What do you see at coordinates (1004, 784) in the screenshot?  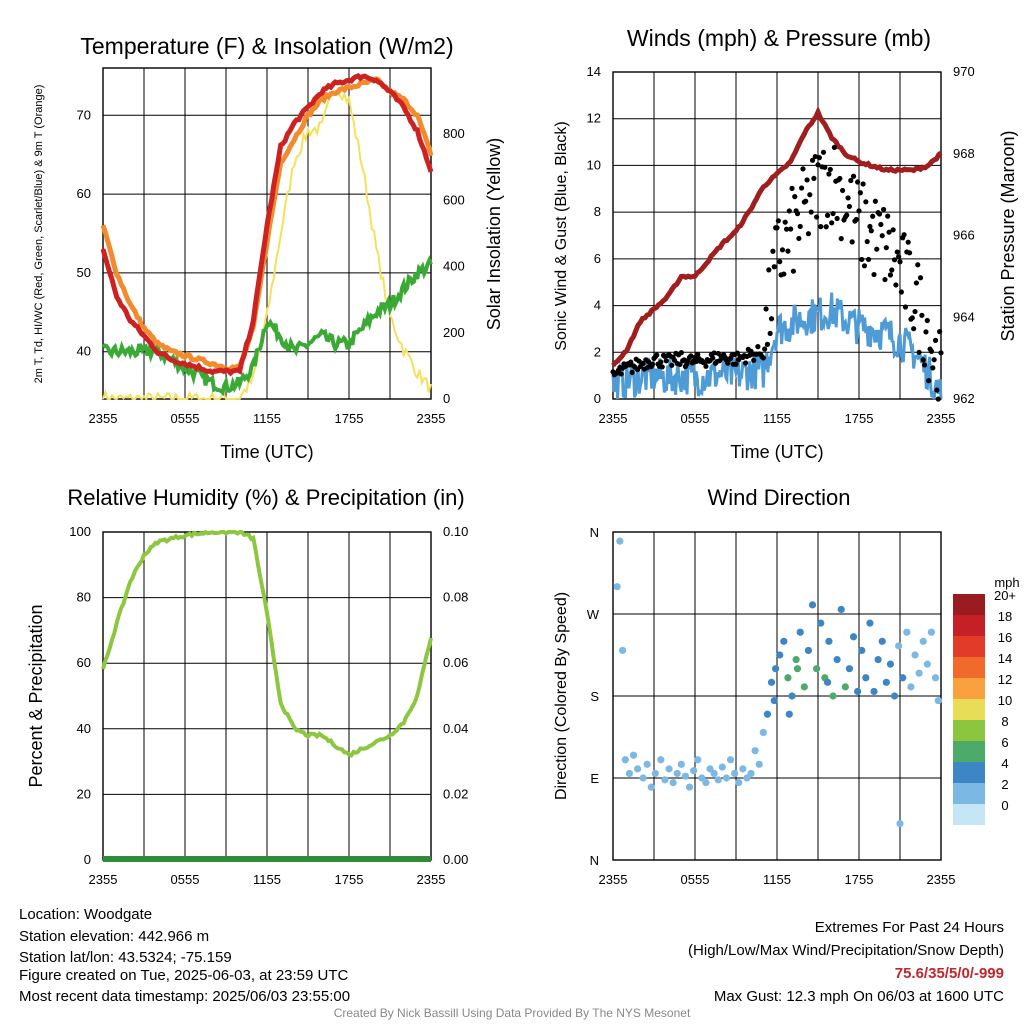 I see `colorbar-label: 2` at bounding box center [1004, 784].